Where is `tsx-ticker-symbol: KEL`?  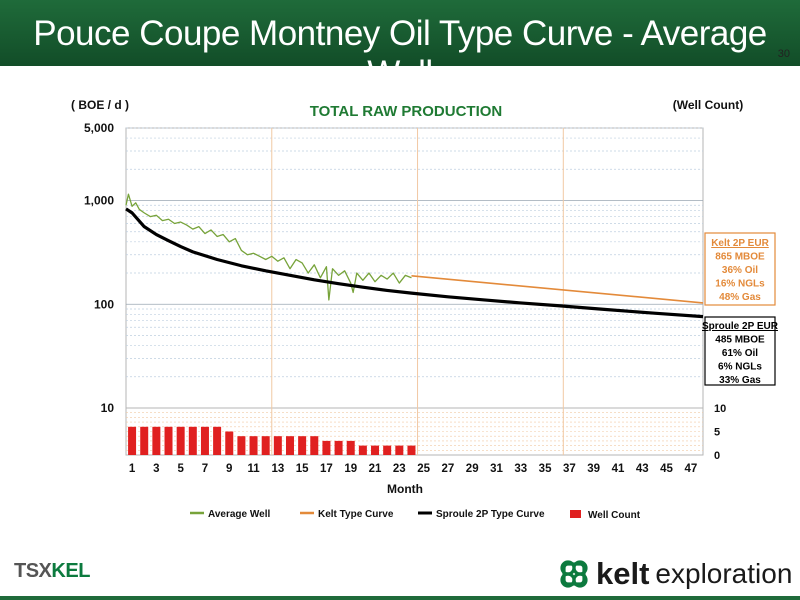 tsx-ticker-symbol: KEL is located at coordinates (70, 571).